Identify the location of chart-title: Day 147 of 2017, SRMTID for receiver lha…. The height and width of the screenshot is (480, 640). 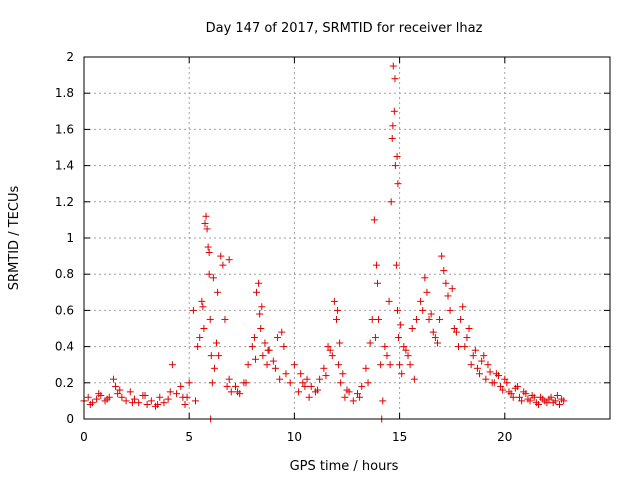
(344, 28).